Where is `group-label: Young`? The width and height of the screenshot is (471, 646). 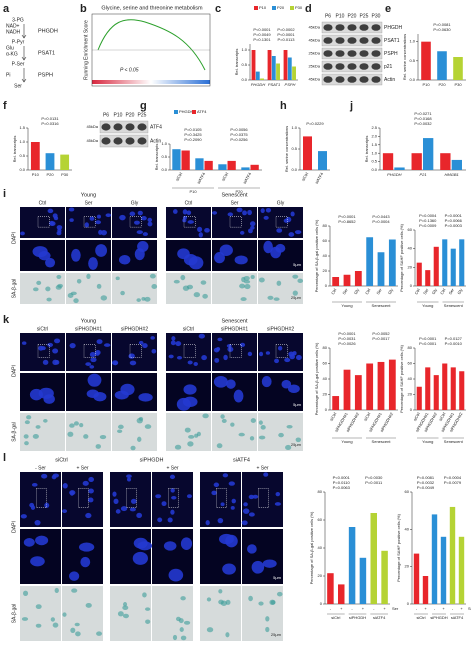 group-label: Young is located at coordinates (427, 305).